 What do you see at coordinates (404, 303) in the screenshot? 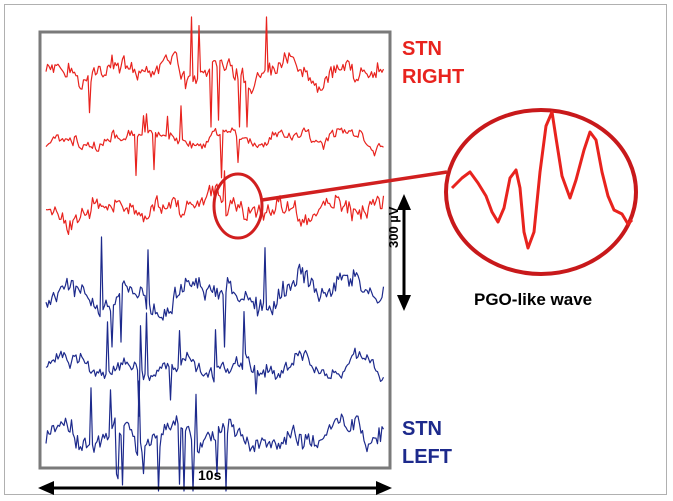
I see `voltage-arrow-bottom` at bounding box center [404, 303].